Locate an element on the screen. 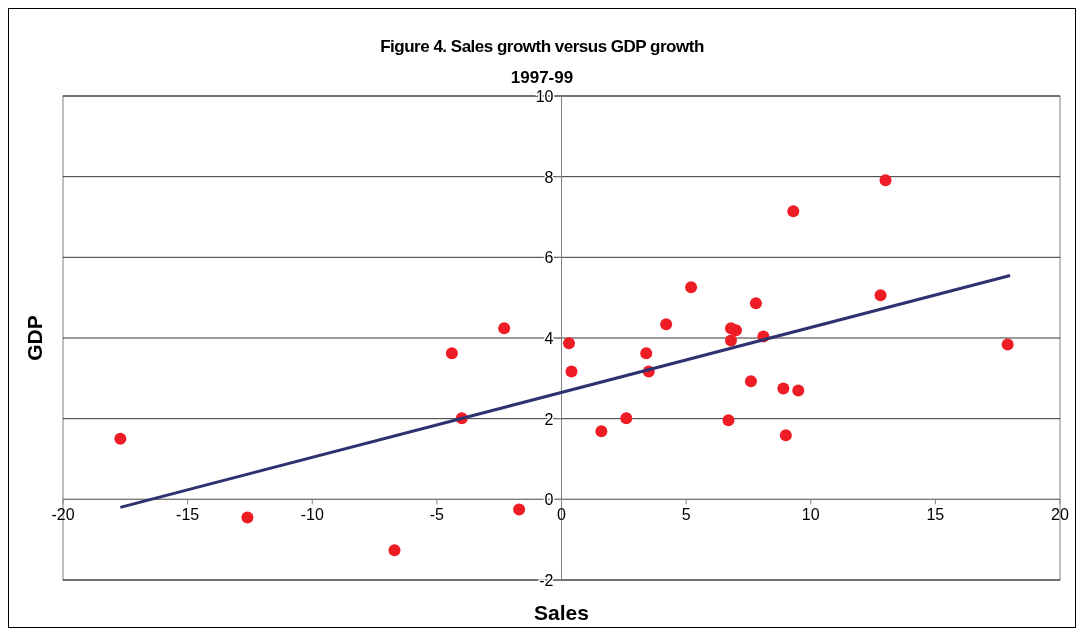 The image size is (1084, 635). x-tick-label: -20 is located at coordinates (63, 515).